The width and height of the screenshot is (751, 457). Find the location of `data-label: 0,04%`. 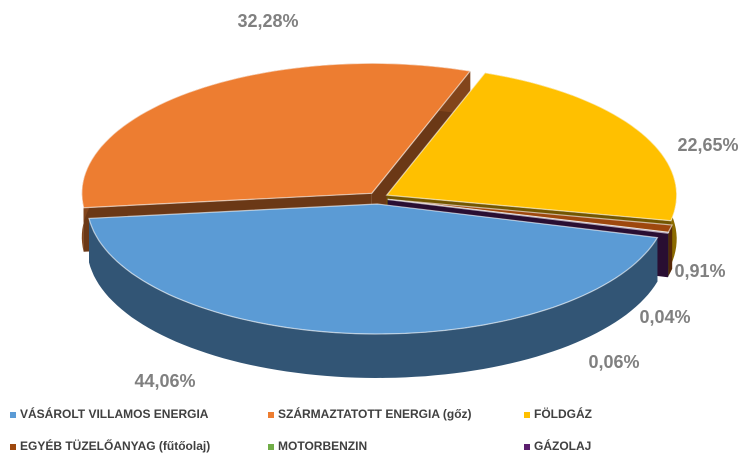

data-label: 0,04% is located at coordinates (664, 317).